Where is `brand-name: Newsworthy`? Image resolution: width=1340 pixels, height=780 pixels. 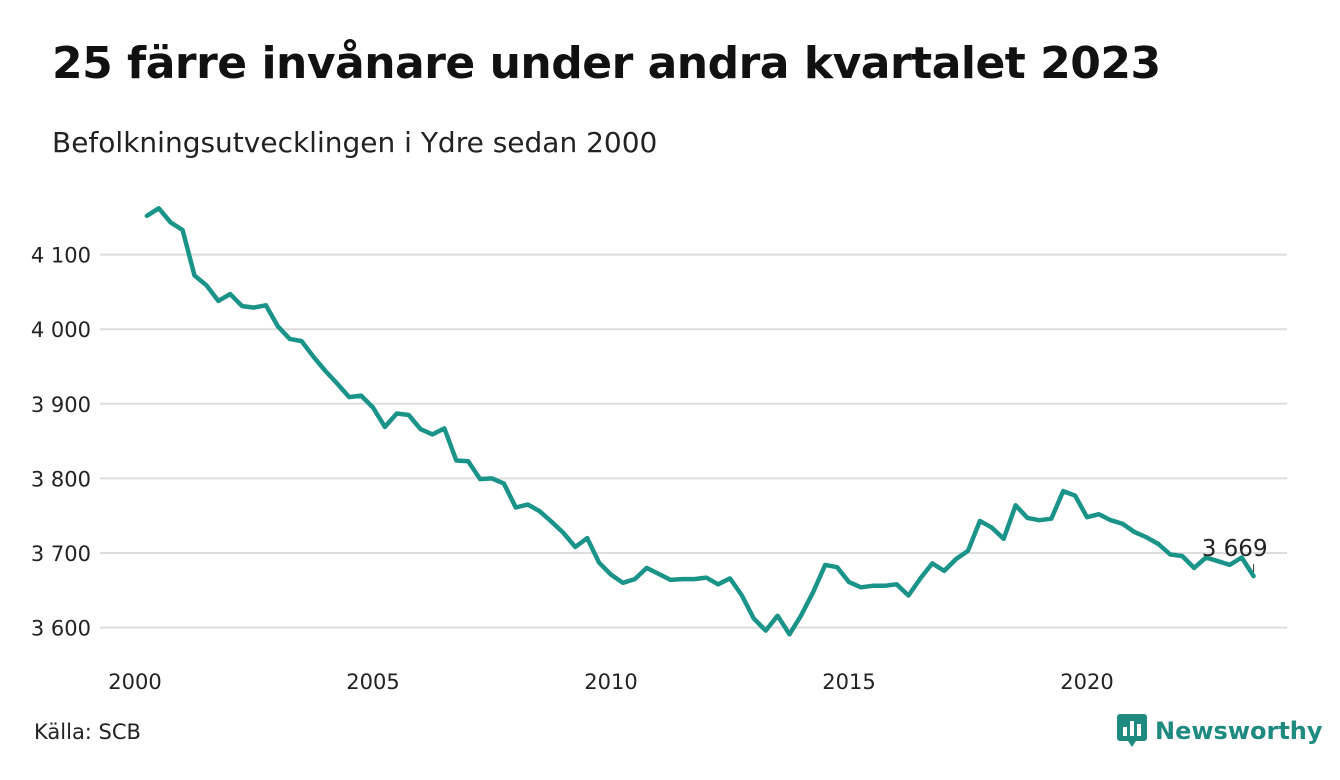
brand-name: Newsworthy is located at coordinates (1239, 731).